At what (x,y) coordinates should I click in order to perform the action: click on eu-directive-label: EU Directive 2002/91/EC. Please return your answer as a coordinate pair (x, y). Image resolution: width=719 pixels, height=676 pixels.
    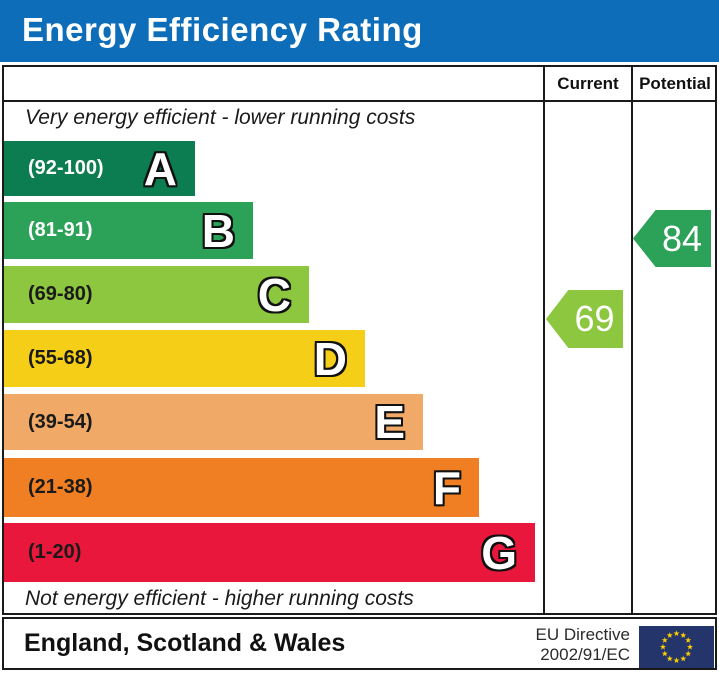
    Looking at the image, I should click on (542, 645).